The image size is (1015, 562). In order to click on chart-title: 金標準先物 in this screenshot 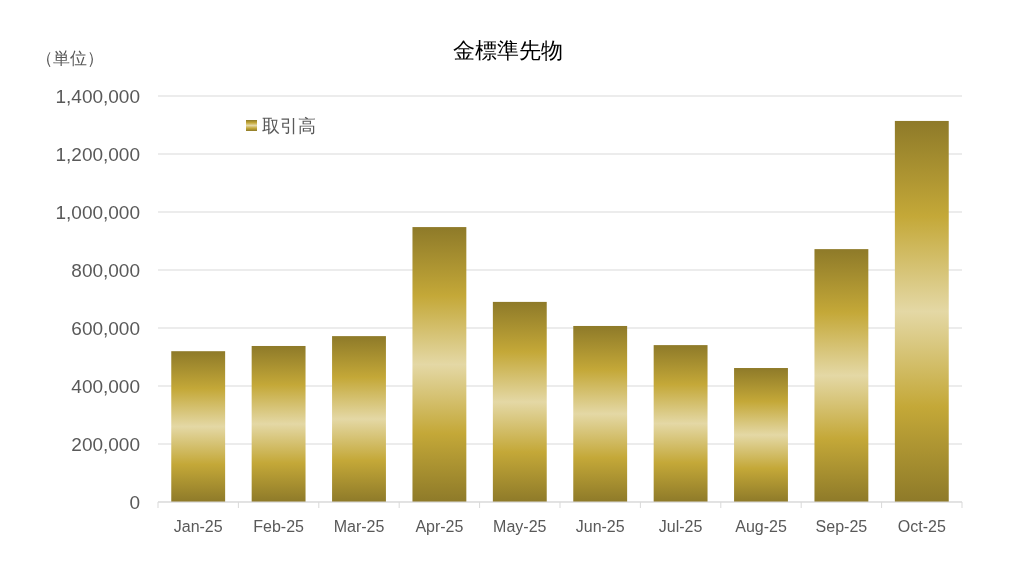, I will do `click(507, 50)`.